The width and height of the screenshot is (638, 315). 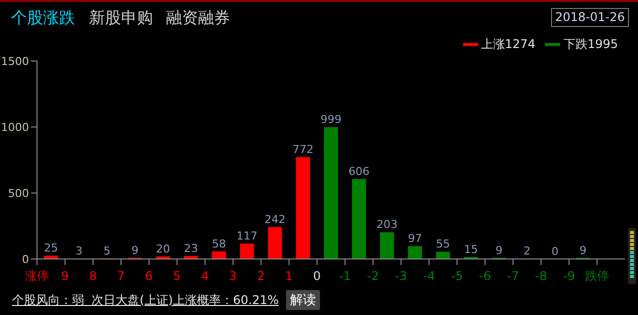 What do you see at coordinates (555, 251) in the screenshot?
I see `data-label: 0` at bounding box center [555, 251].